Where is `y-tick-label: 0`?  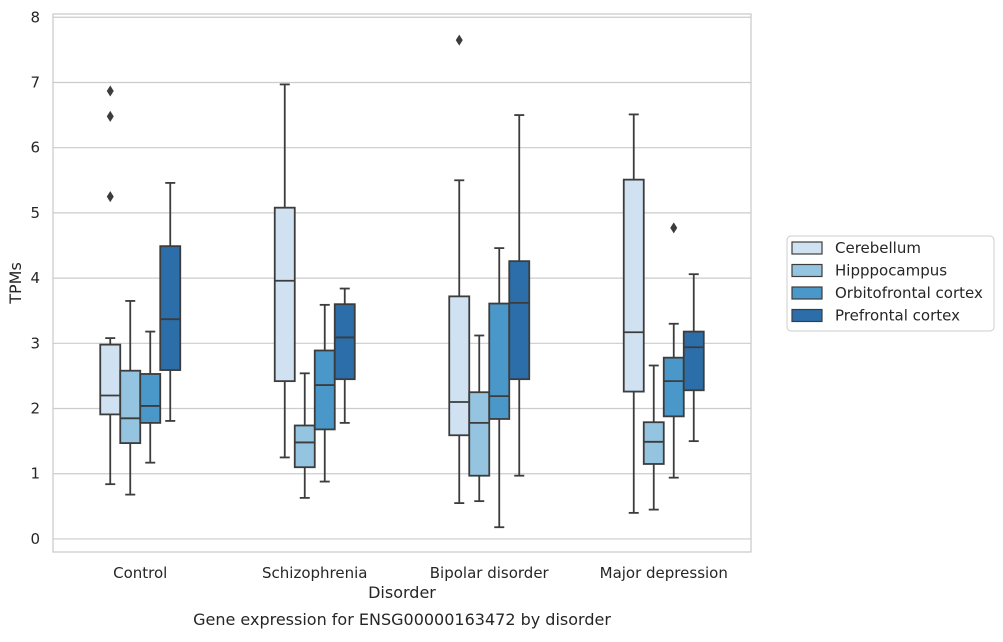
y-tick-label: 0 is located at coordinates (35, 539).